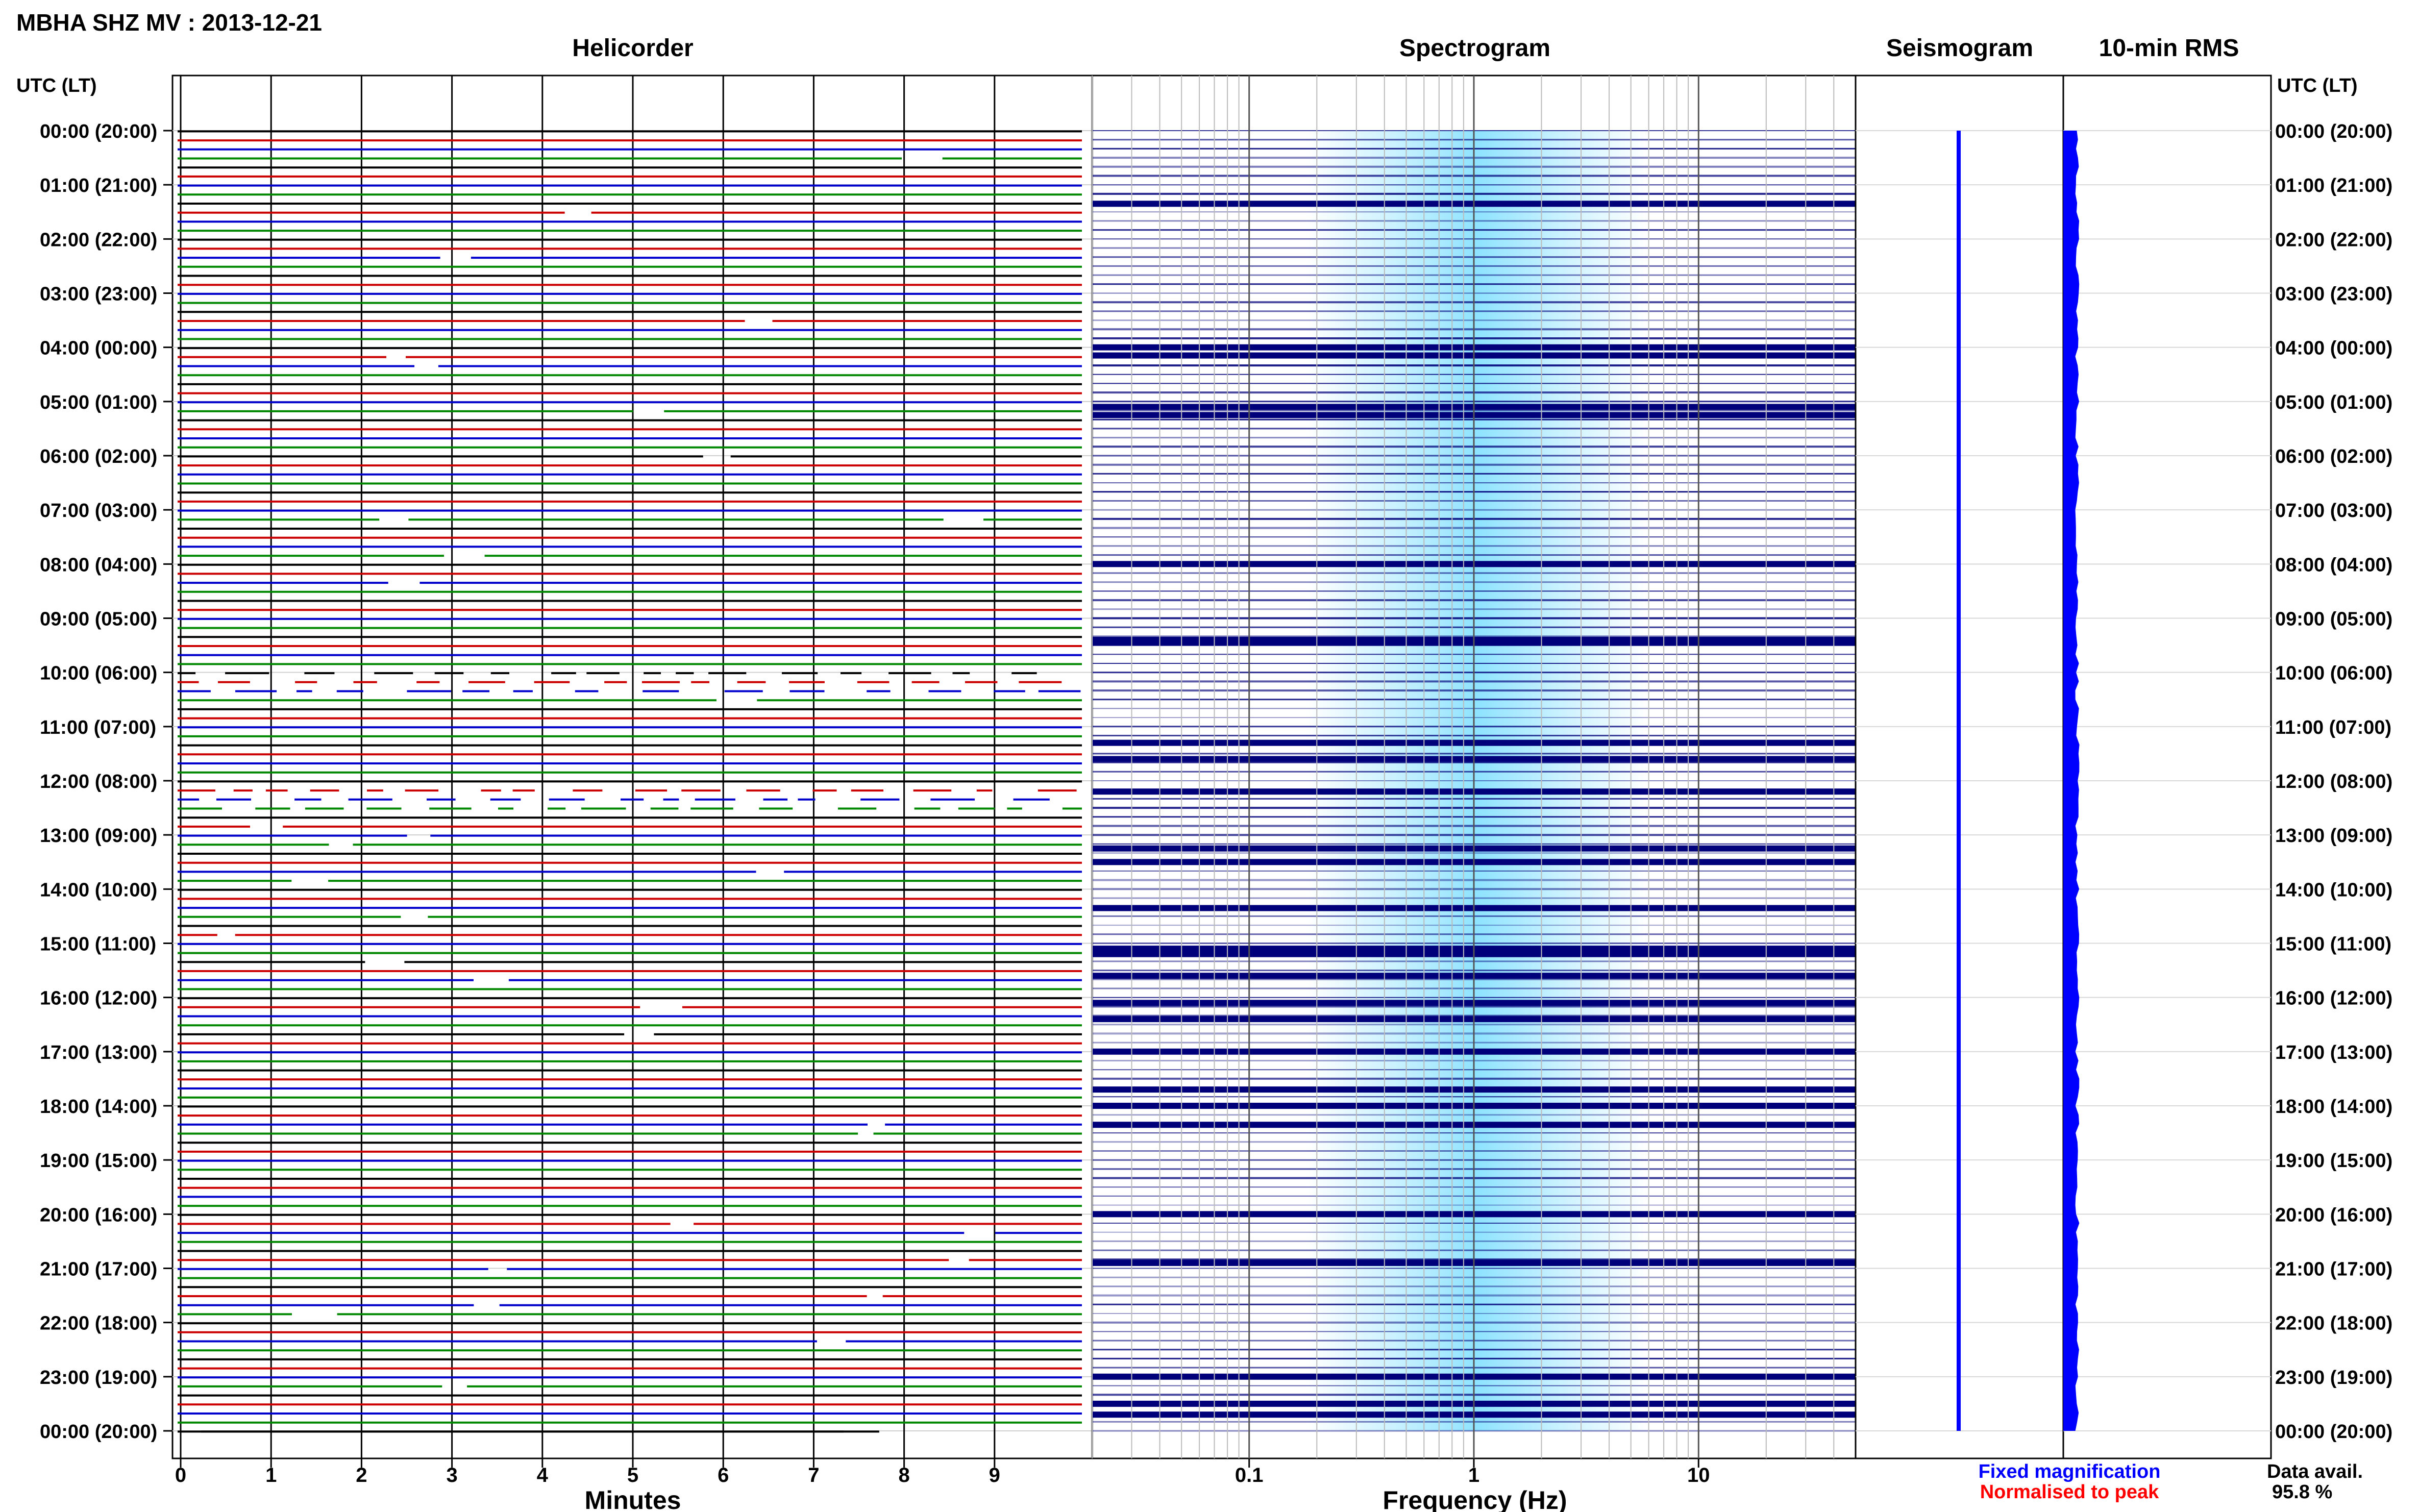 This screenshot has height=1512, width=2419. Describe the element at coordinates (98, 998) in the screenshot. I see `time-tick-label-left: 16:00 (12:00)` at that location.